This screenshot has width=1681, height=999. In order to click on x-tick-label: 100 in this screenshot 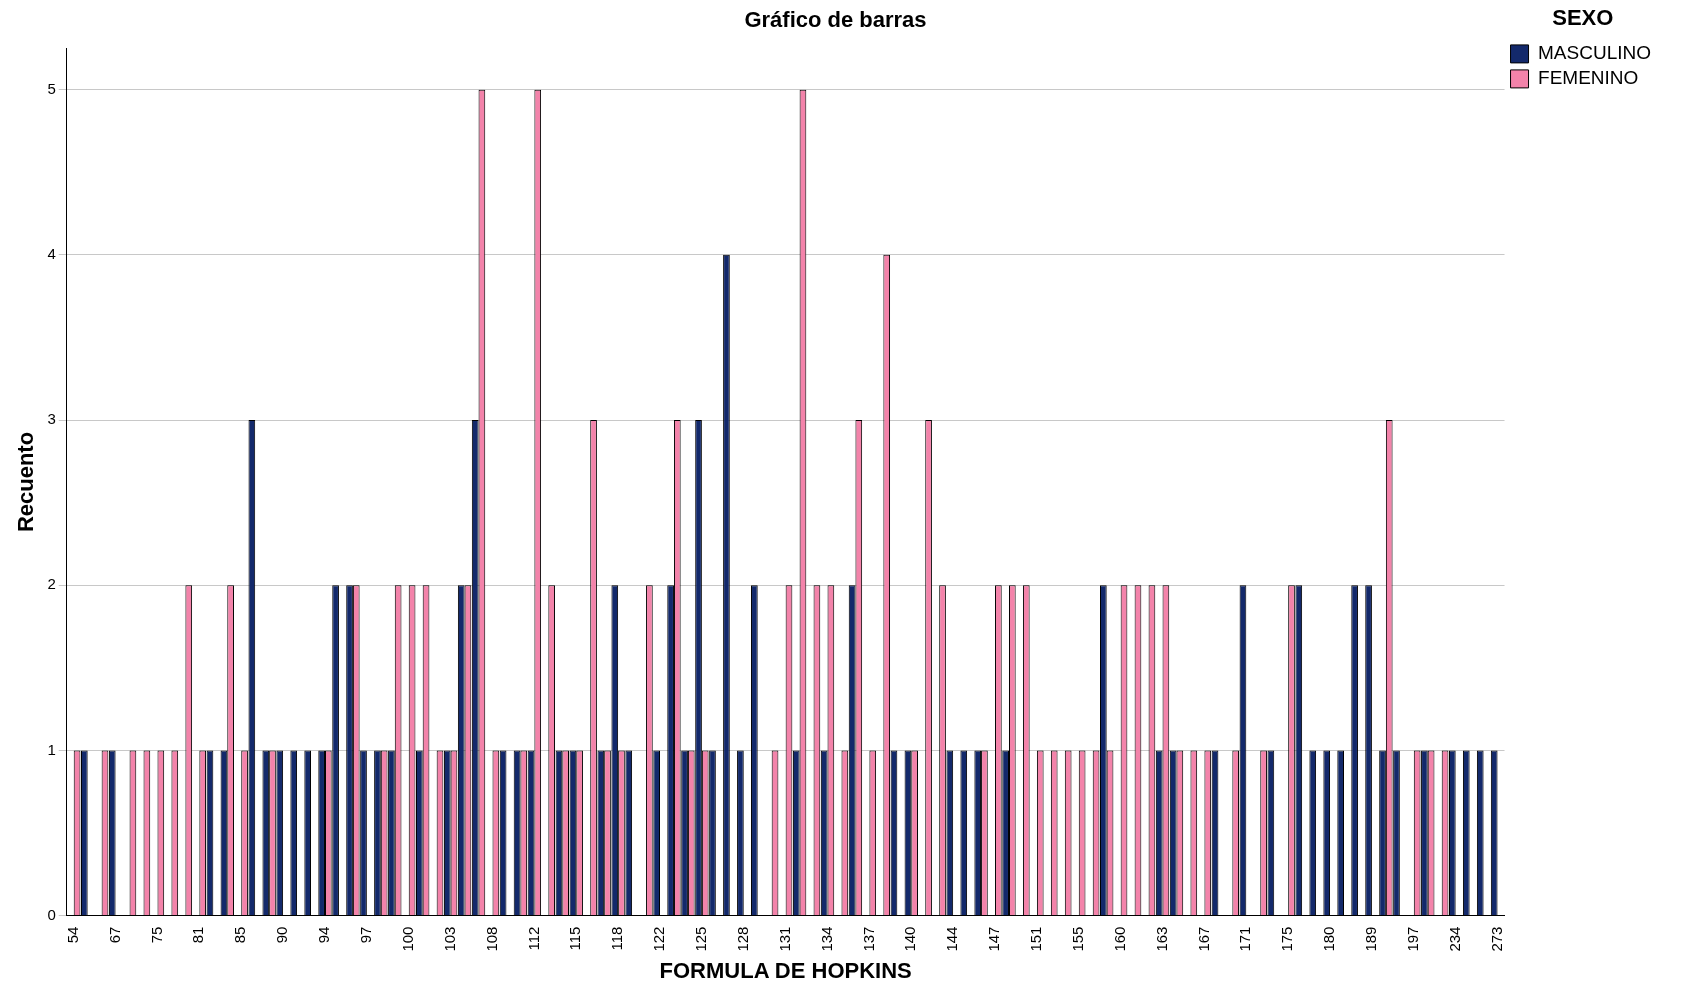, I will do `click(407, 939)`.